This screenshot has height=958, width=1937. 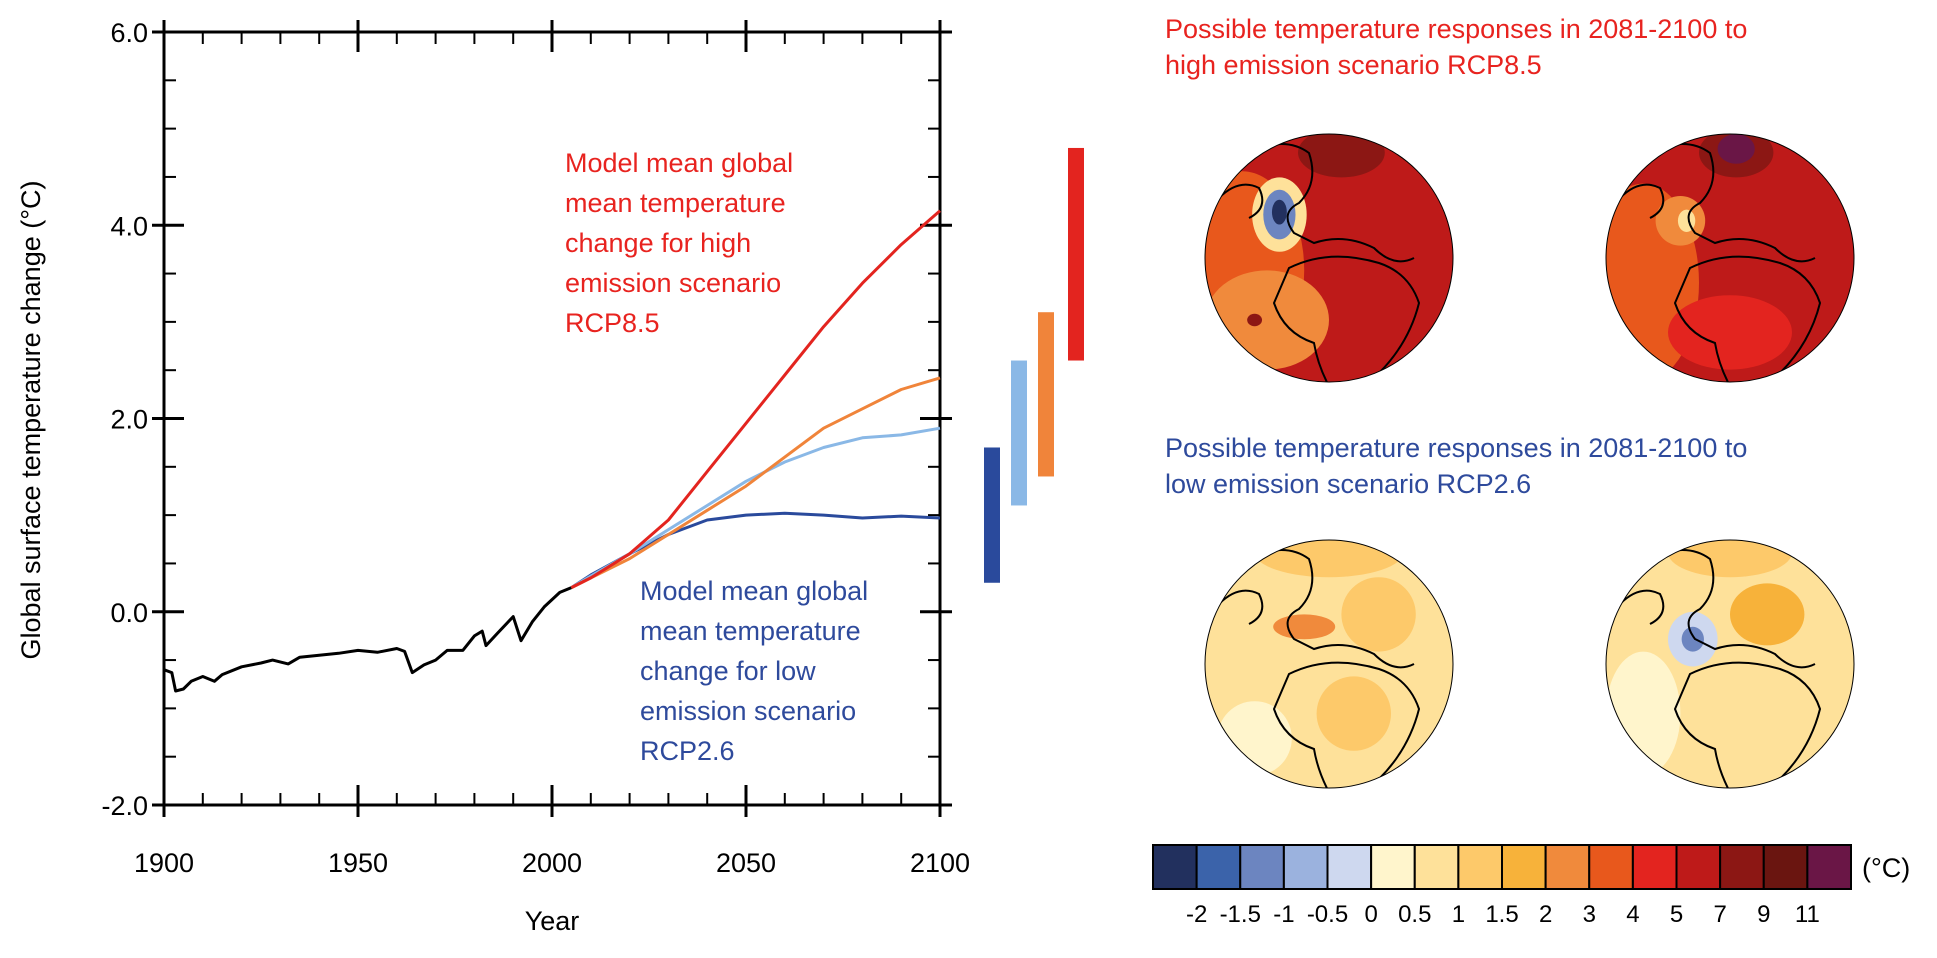 What do you see at coordinates (1327, 914) in the screenshot?
I see `colorbar-label: -0.5` at bounding box center [1327, 914].